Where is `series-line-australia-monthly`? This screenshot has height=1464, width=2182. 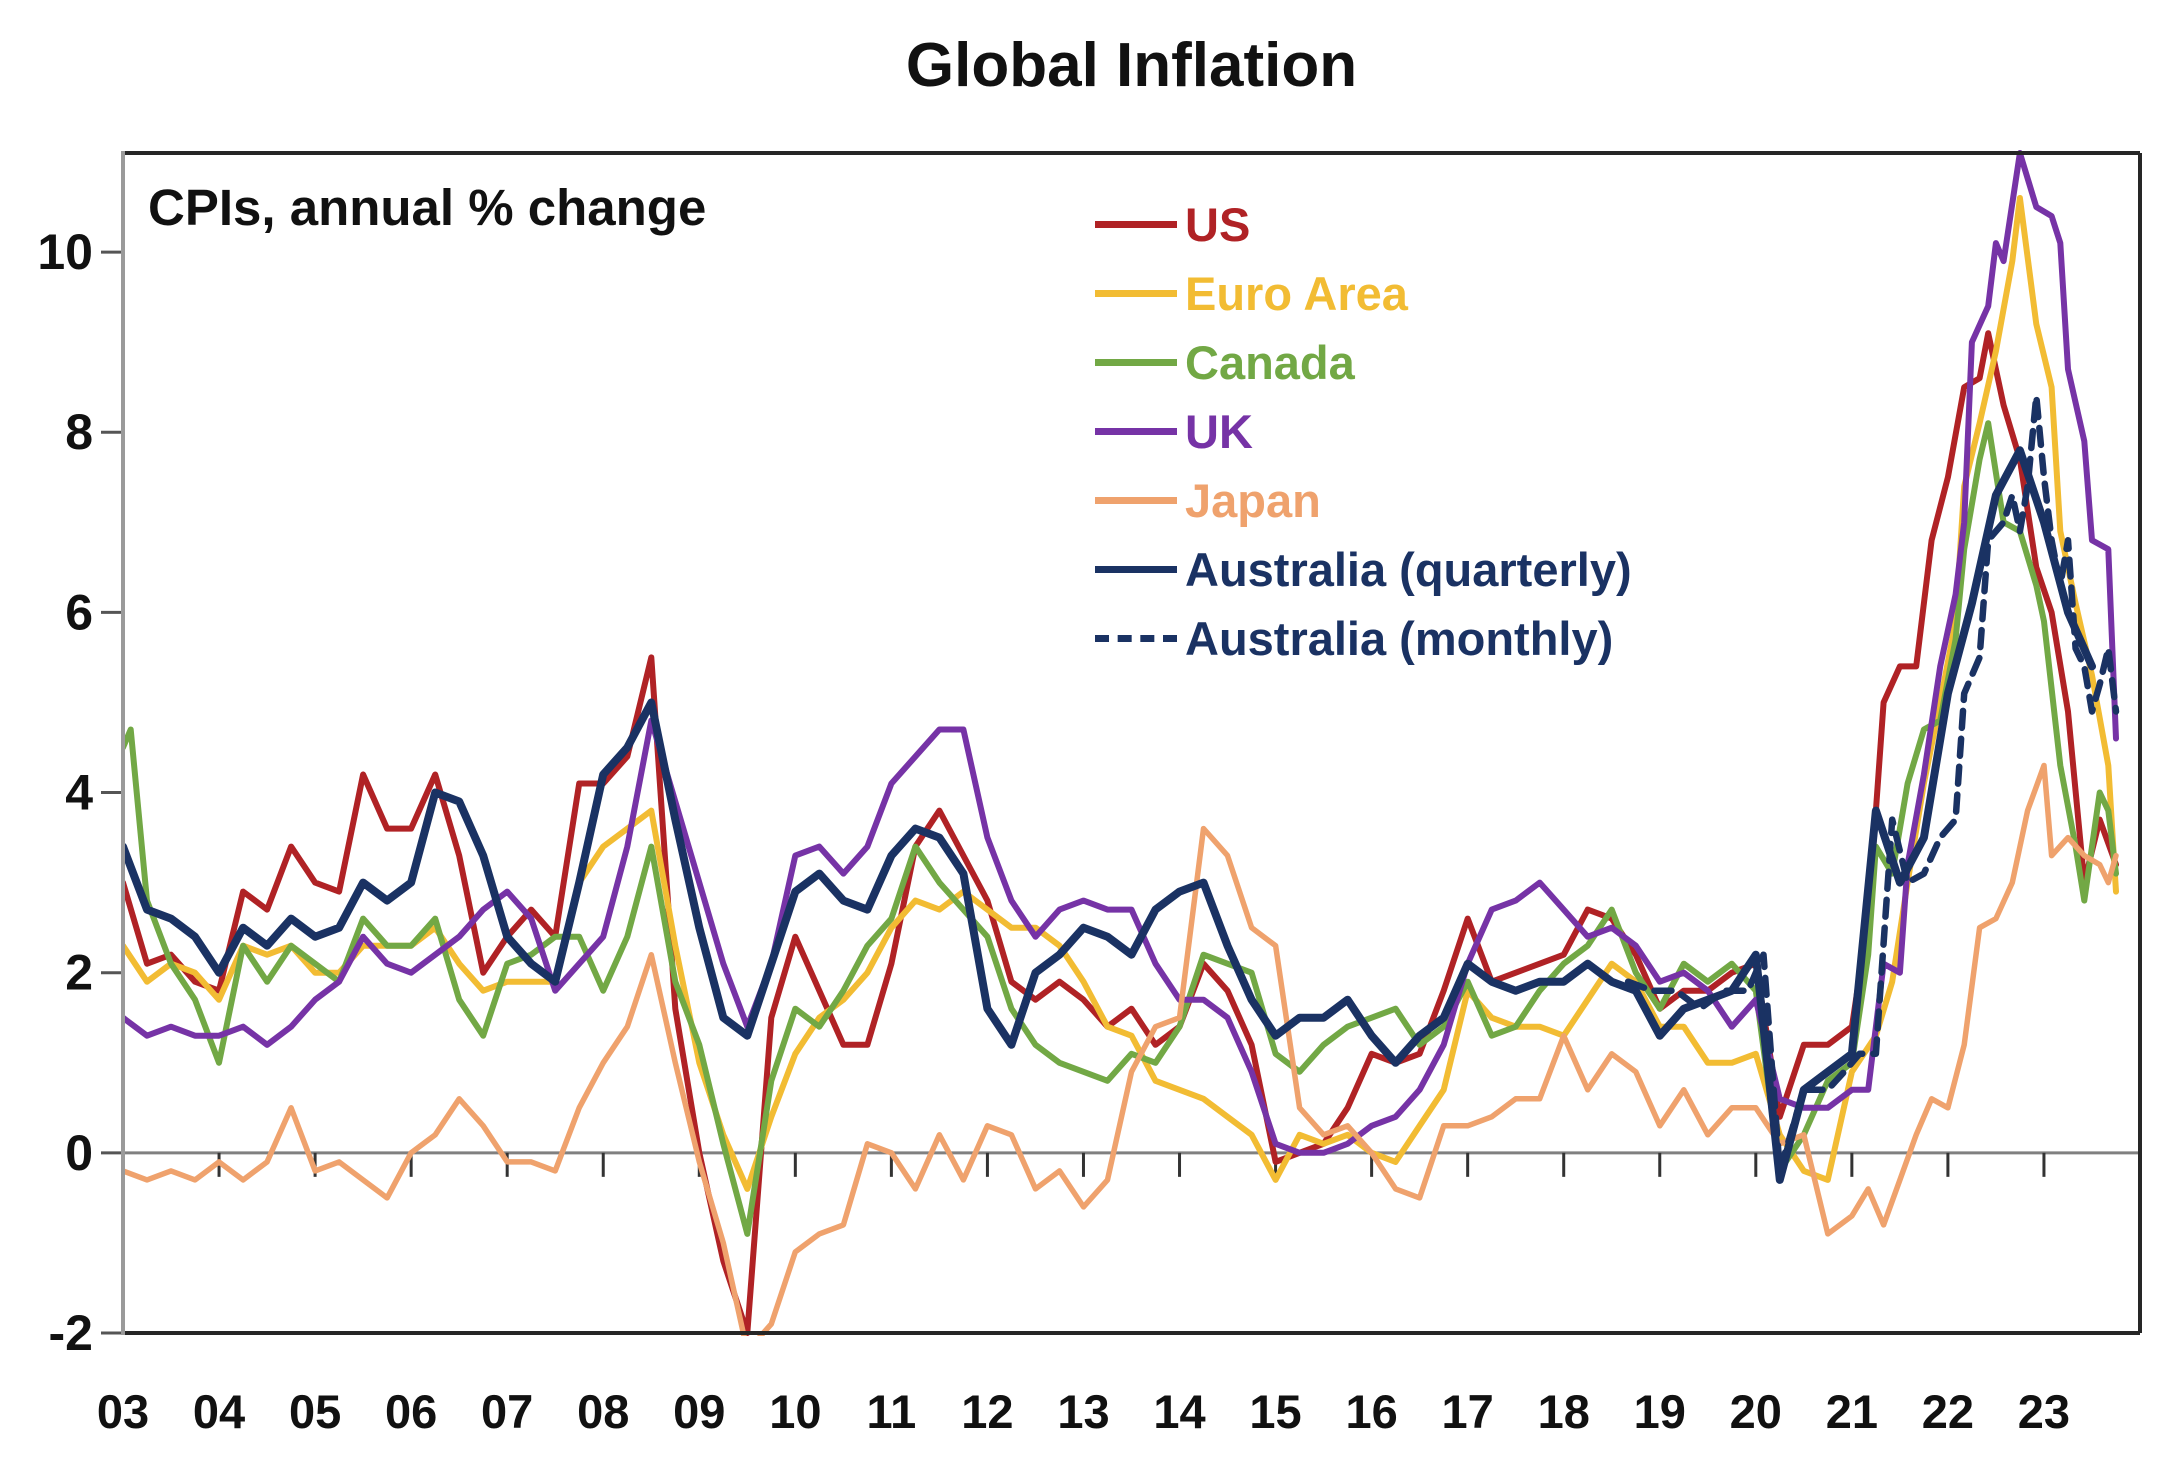
series-line-australia-monthly is located at coordinates (1872, 783).